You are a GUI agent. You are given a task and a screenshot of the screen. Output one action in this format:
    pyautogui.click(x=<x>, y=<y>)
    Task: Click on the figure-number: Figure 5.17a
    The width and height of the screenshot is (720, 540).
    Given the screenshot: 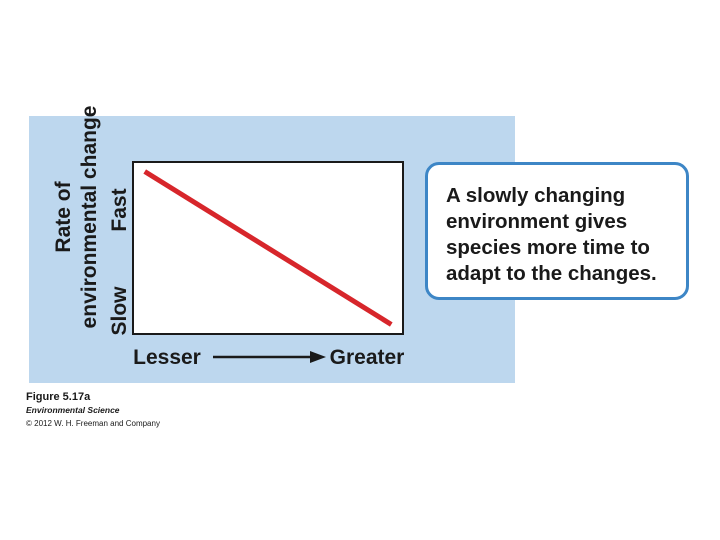 What is the action you would take?
    pyautogui.click(x=58, y=397)
    